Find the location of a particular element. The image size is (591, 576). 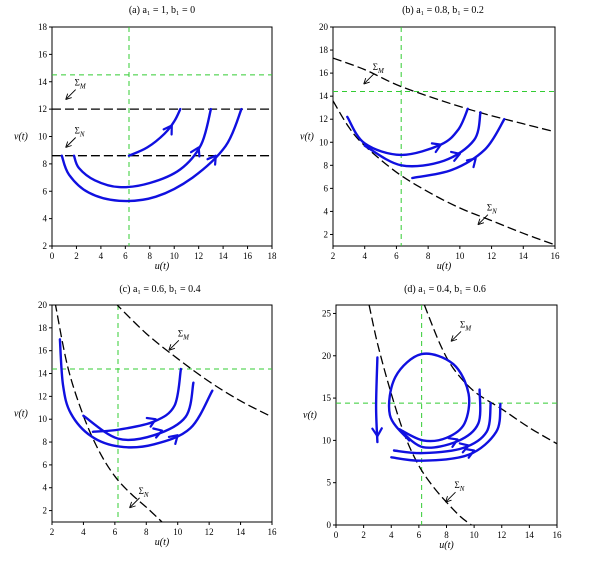

panel-title: (b) a₁ = 0.8, b₁ = 0.2 is located at coordinates (443, 10).